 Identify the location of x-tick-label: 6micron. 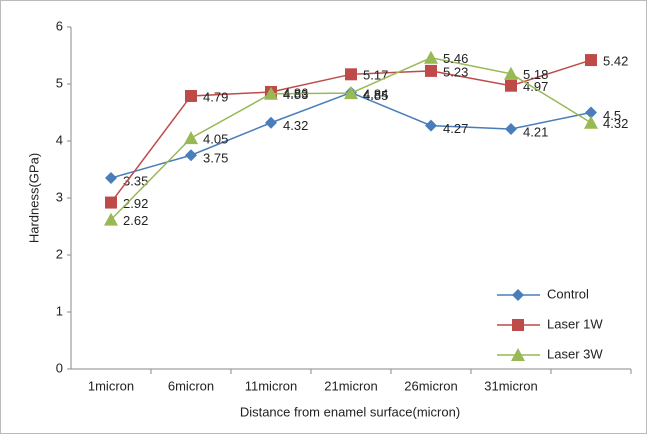
(191, 385).